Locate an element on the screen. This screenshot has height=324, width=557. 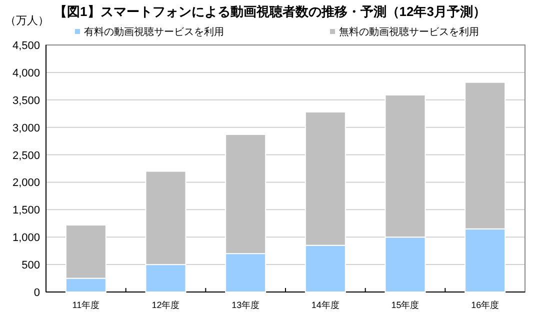
chart-title: 【図1】スマートフォンによる動画視聴者数の推移・予測（12年3月予測） is located at coordinates (270, 11).